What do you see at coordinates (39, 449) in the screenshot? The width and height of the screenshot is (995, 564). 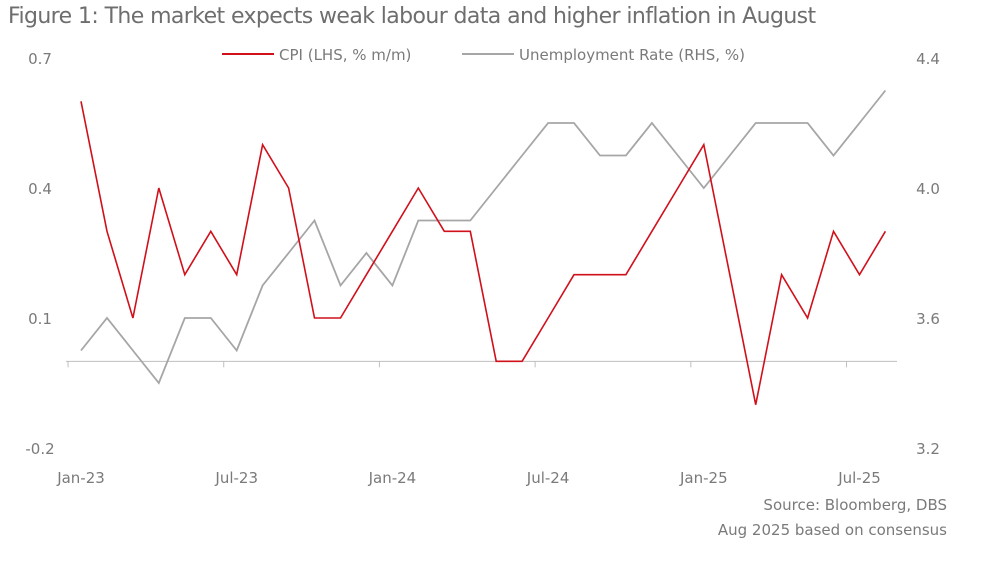 I see `y-left-tick-label: -0.2` at bounding box center [39, 449].